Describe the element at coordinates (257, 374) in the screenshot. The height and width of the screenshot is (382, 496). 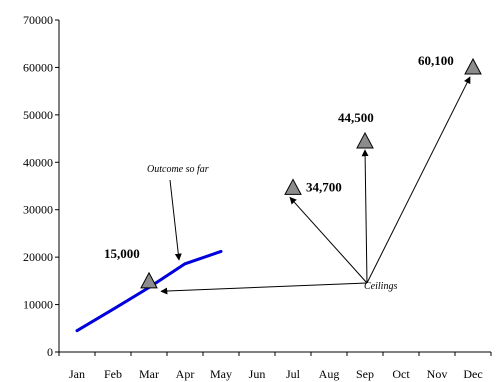
I see `x-tick-label: Jun` at that location.